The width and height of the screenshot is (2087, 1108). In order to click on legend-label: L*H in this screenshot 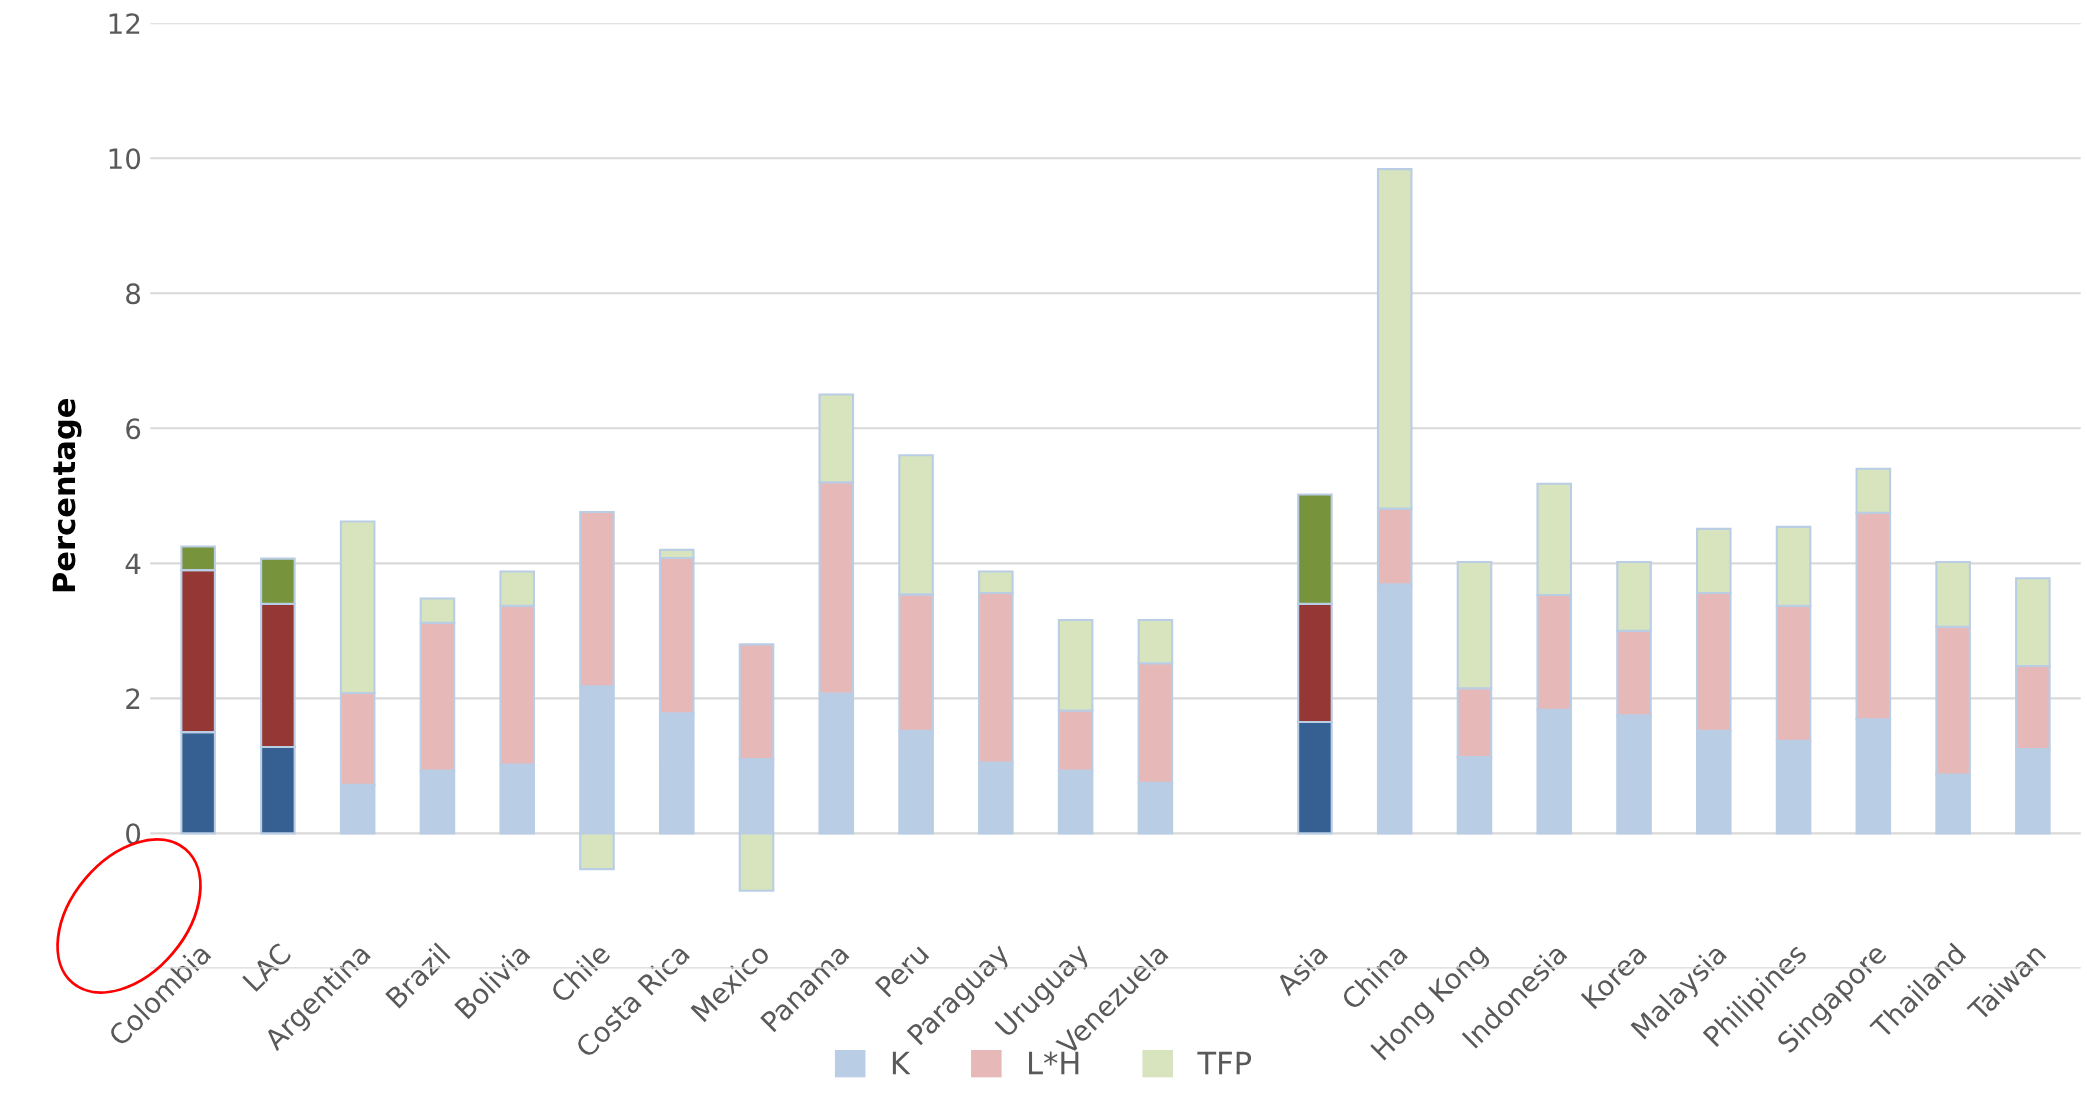, I will do `click(1054, 1063)`.